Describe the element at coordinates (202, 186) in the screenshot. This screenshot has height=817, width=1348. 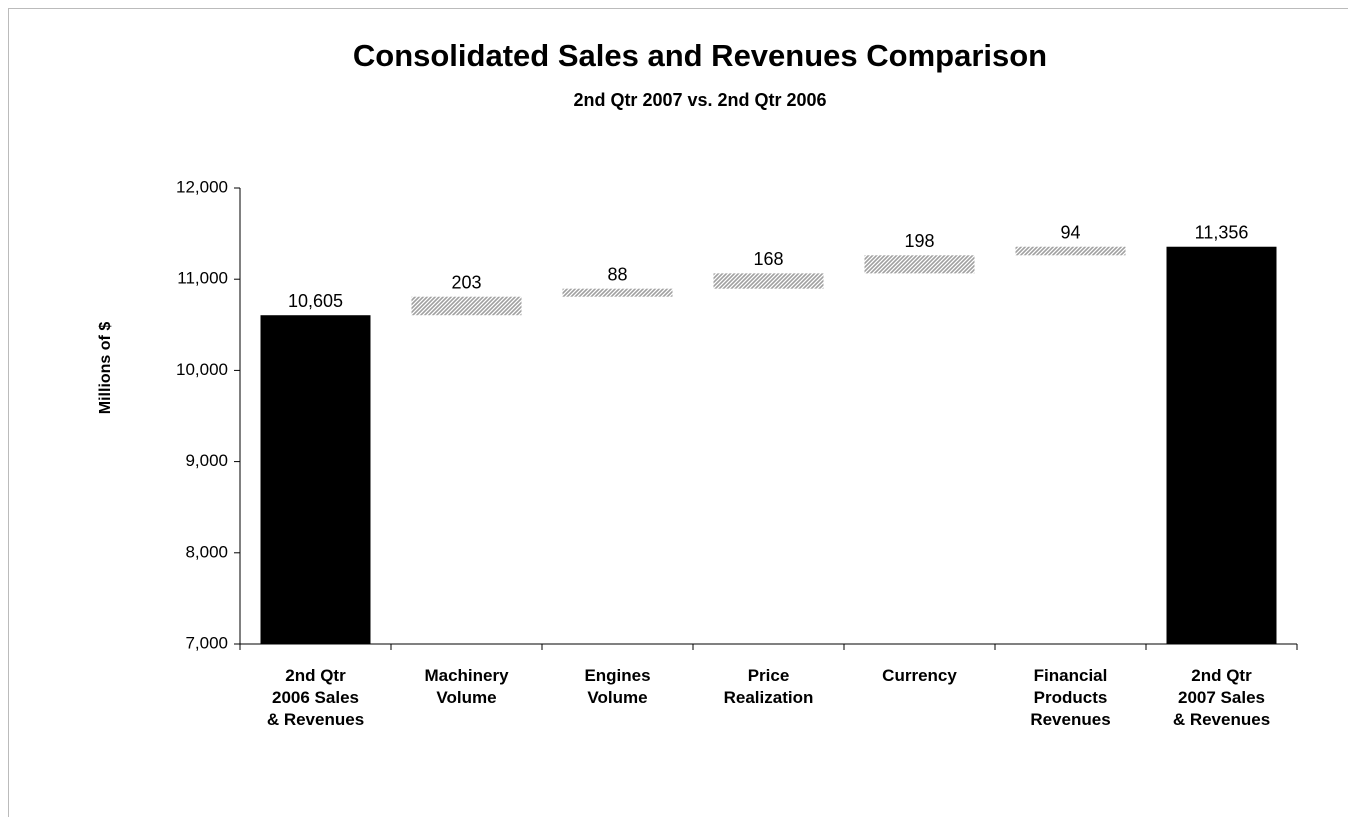
I see `y-tick-label: 12,000` at that location.